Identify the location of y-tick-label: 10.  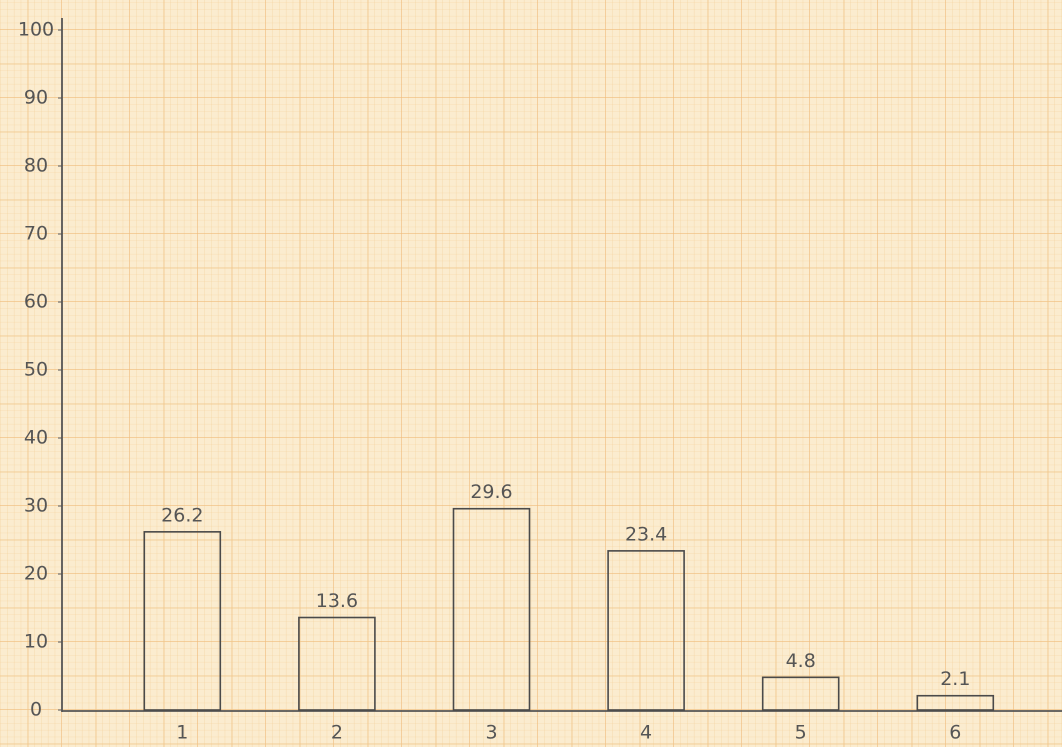
(36, 642).